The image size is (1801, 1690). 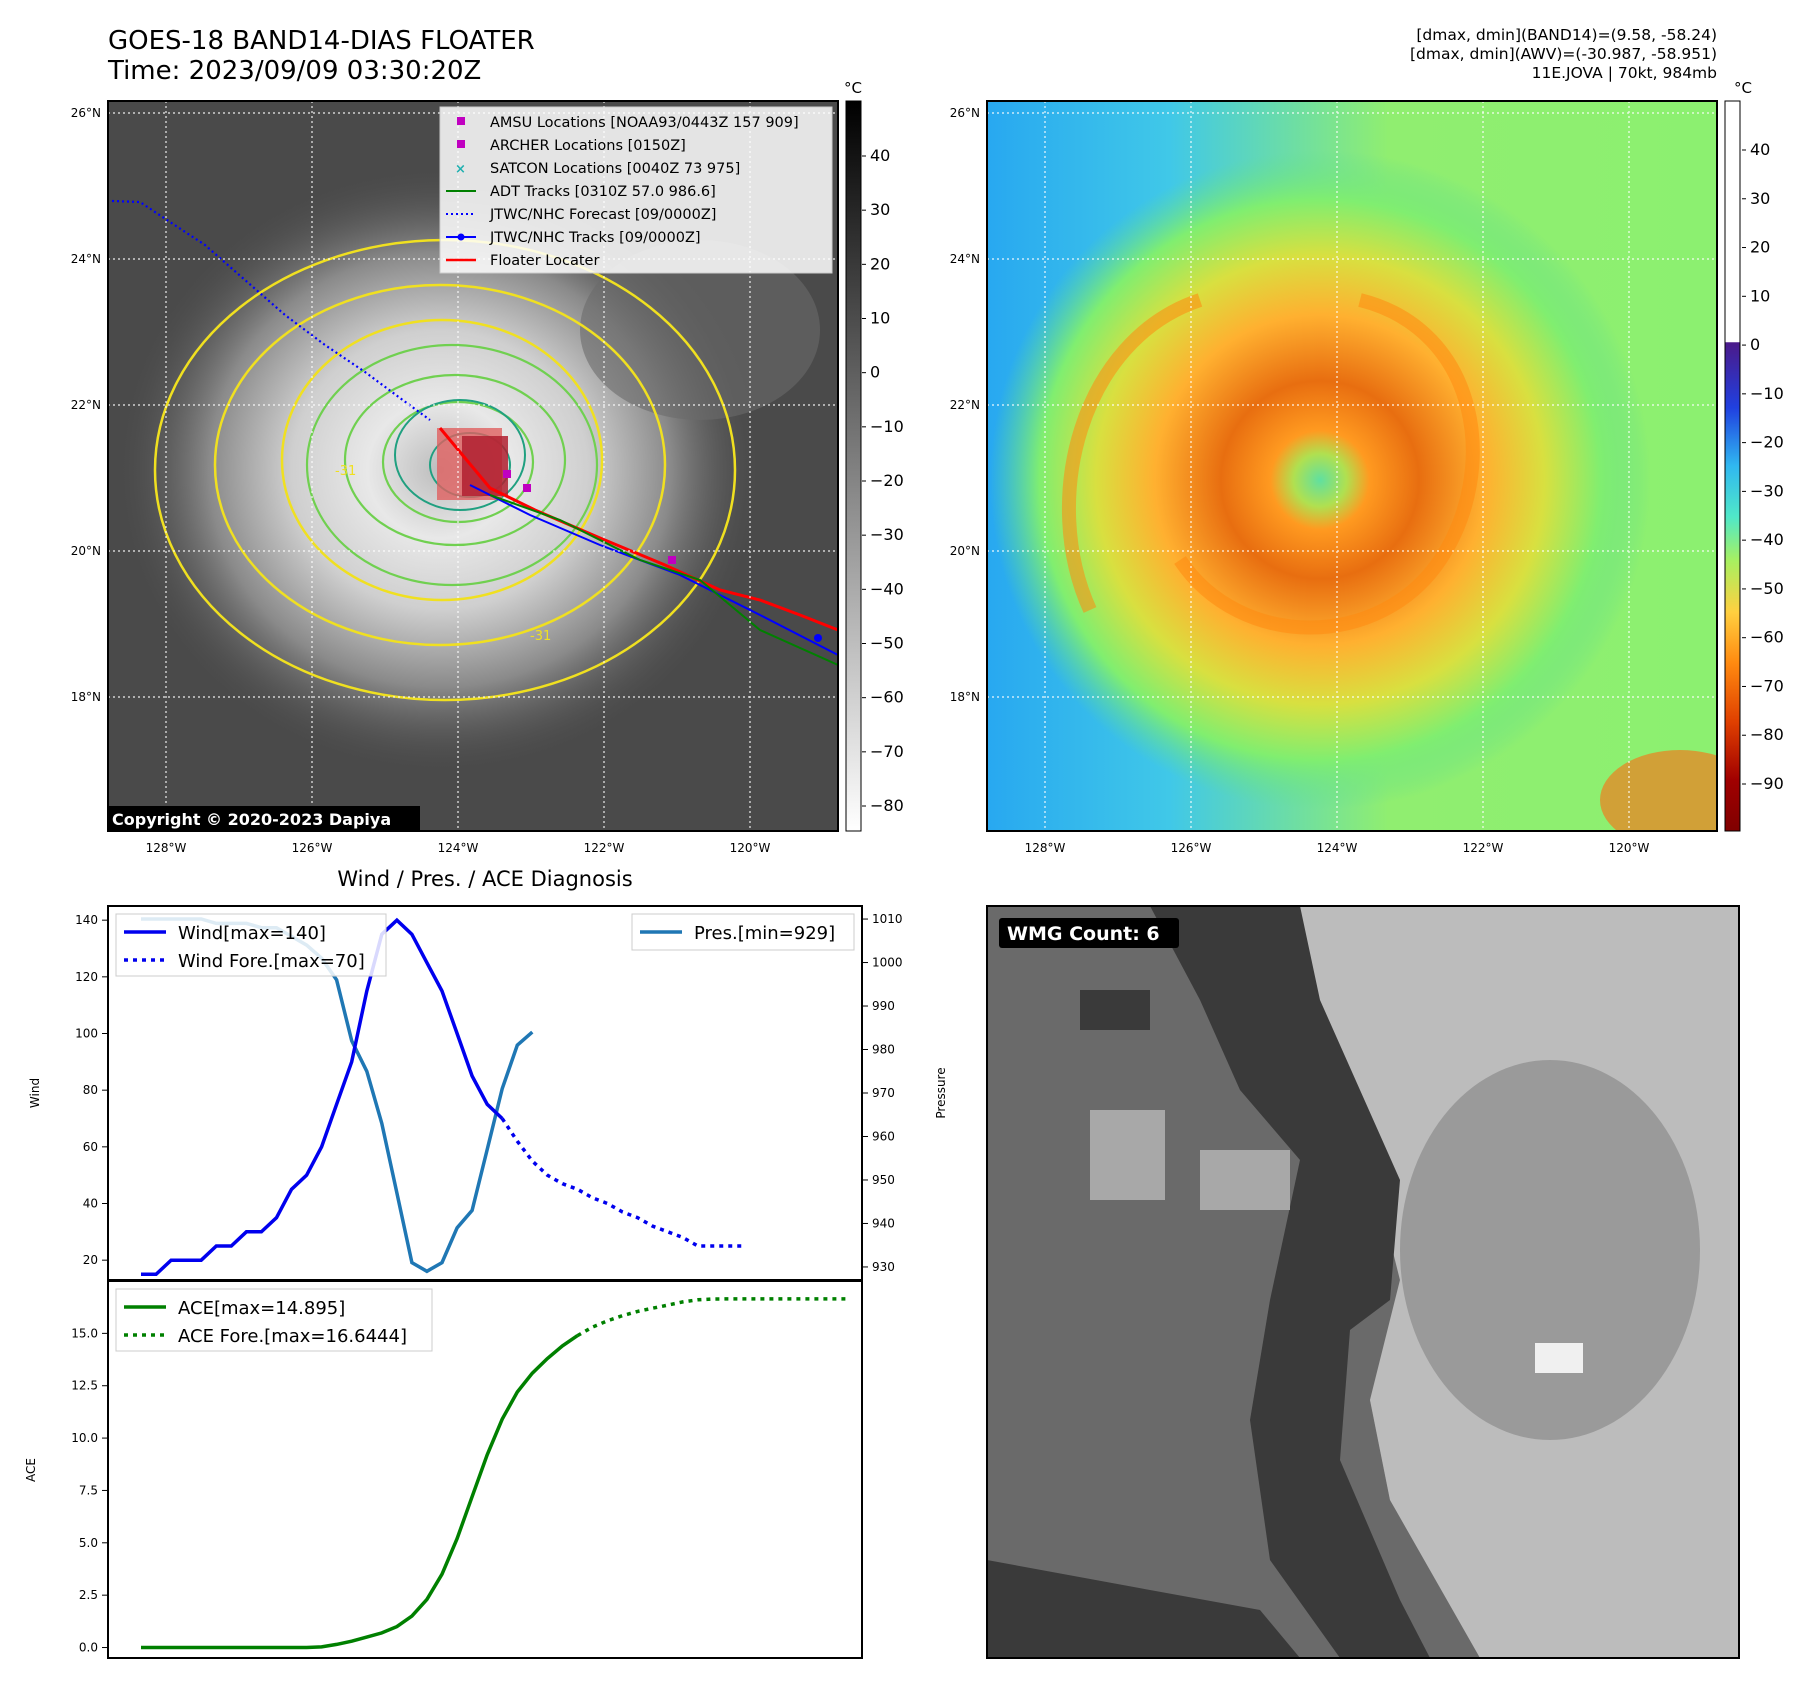 I want to click on legend-wind-fore-label: Wind Fore.[max=70], so click(x=271, y=961).